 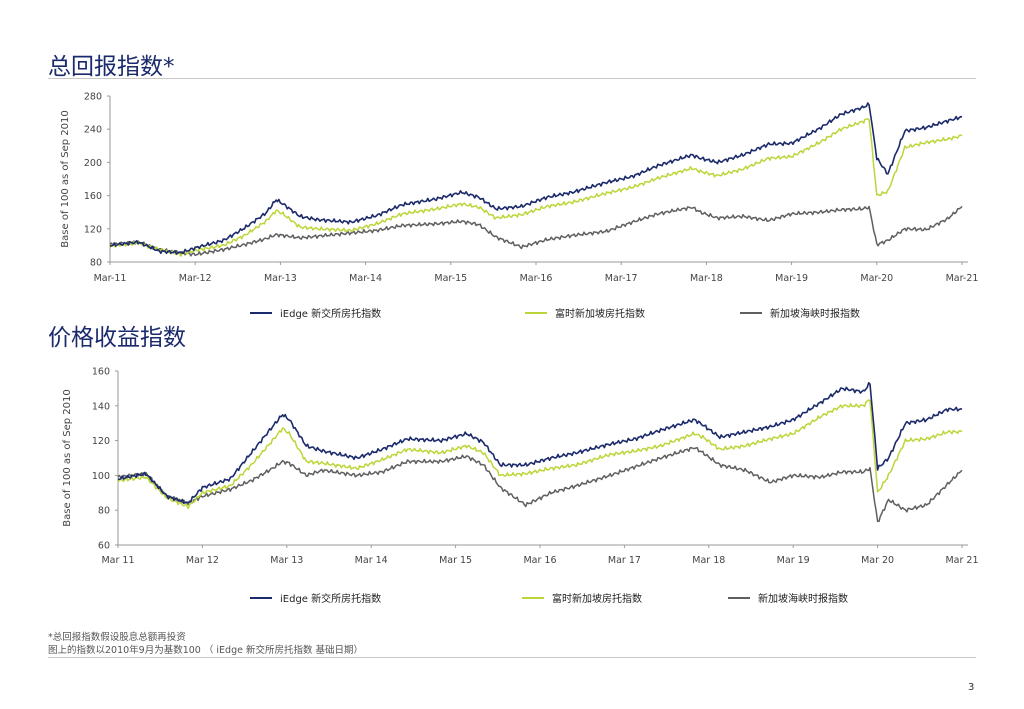 What do you see at coordinates (600, 313) in the screenshot?
I see `chart1-legend-label-2: 富时新加坡房托指数` at bounding box center [600, 313].